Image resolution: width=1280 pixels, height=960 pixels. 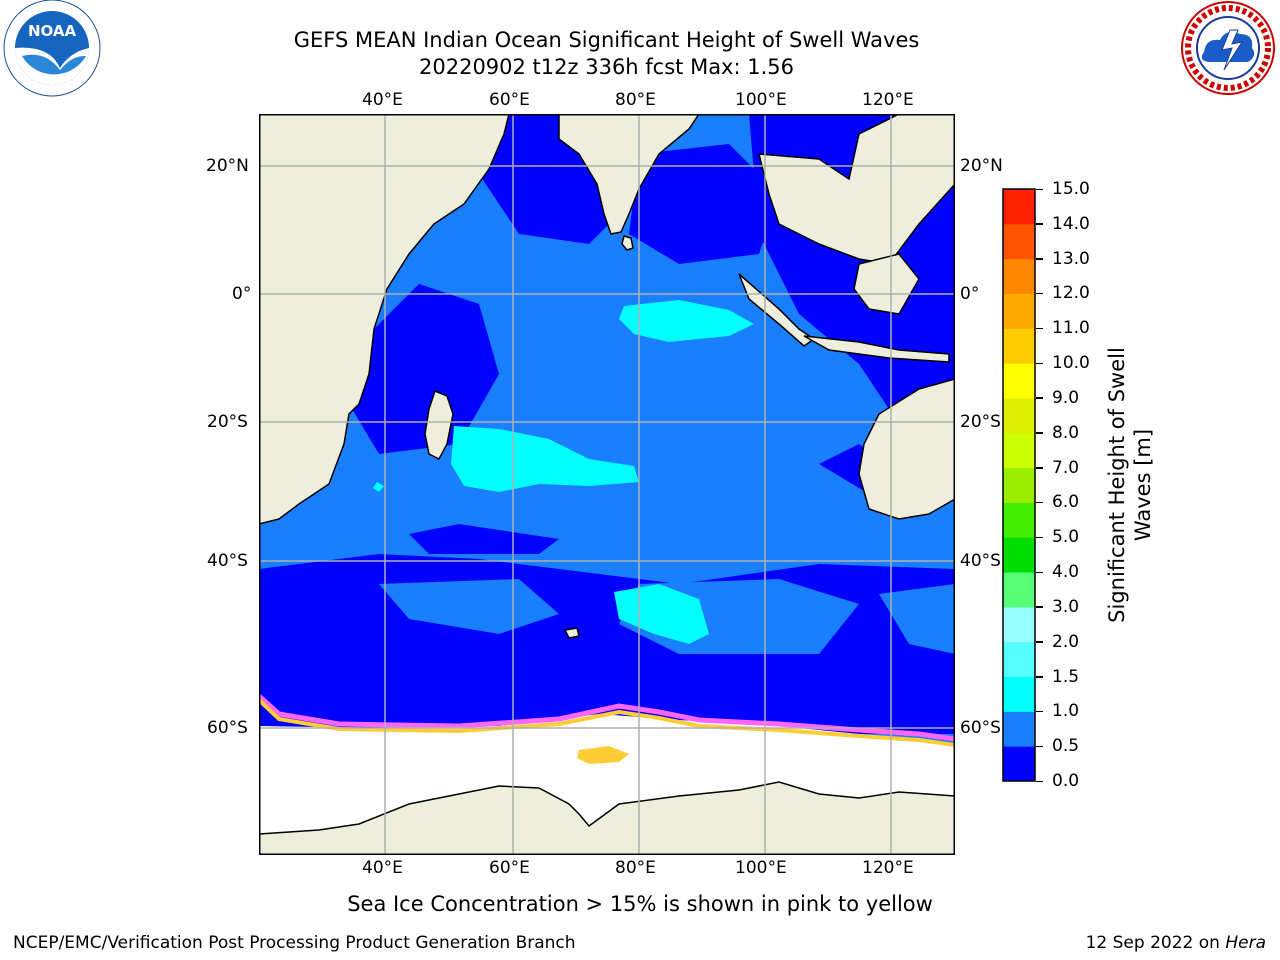 I want to click on colorbar-tick-label: 13.0, so click(x=1071, y=258).